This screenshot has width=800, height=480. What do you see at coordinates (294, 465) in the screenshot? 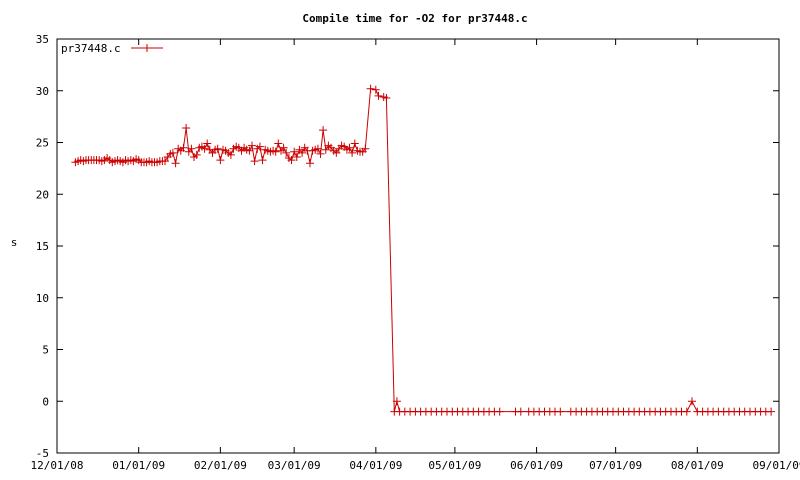
I see `x-tick-label: 03/01/09` at bounding box center [294, 465].